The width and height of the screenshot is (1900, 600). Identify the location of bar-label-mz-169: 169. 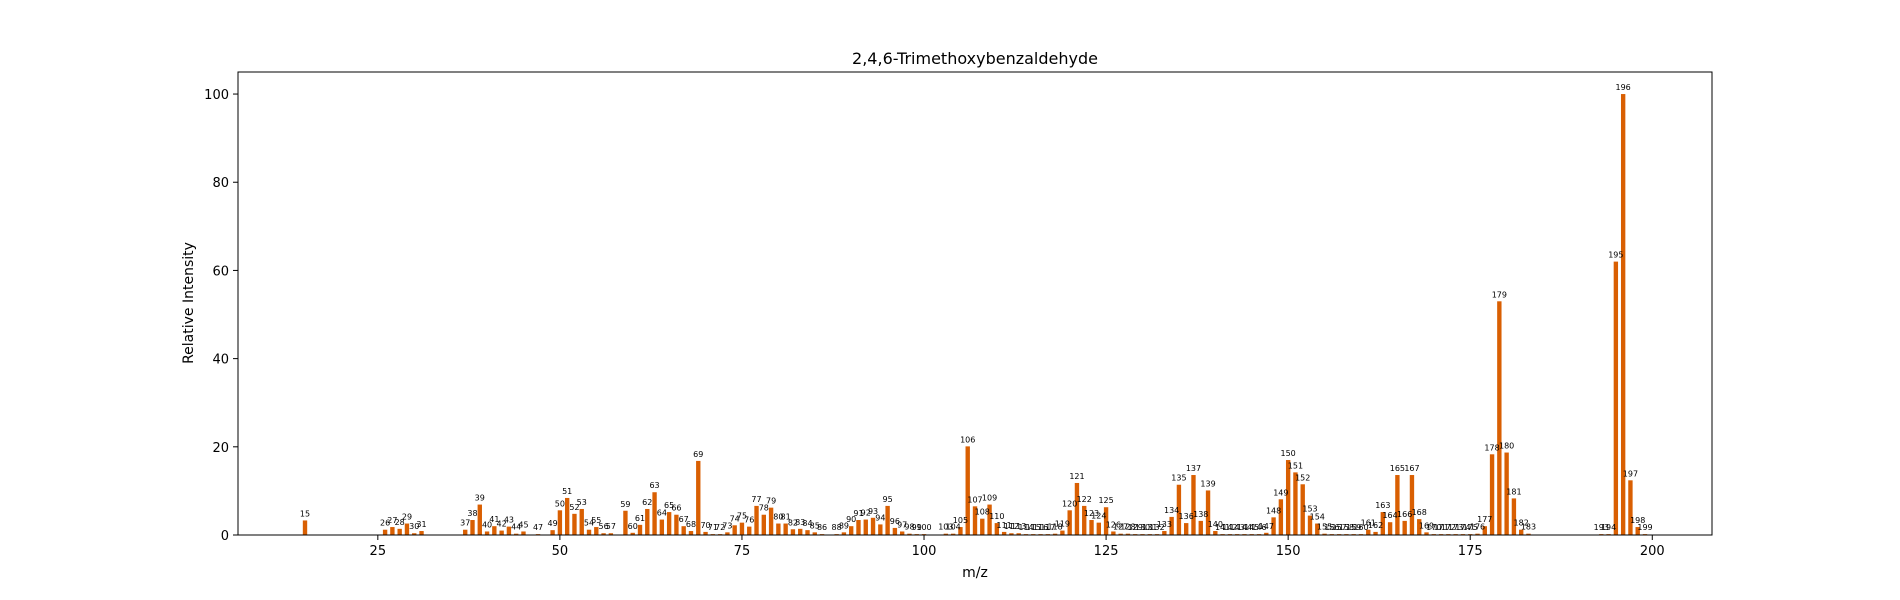
(1426, 525).